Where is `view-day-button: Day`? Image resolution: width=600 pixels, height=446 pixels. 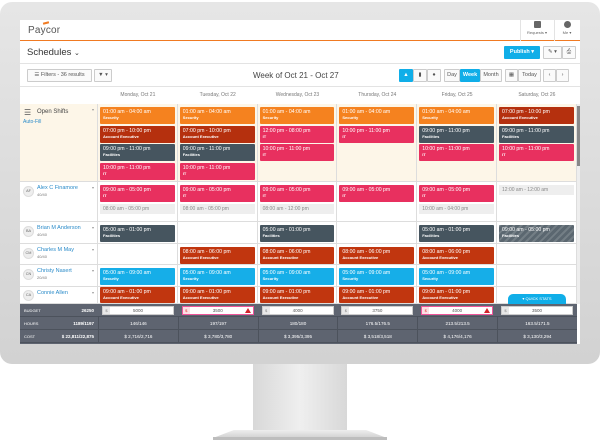
view-day-button: Day is located at coordinates (452, 75).